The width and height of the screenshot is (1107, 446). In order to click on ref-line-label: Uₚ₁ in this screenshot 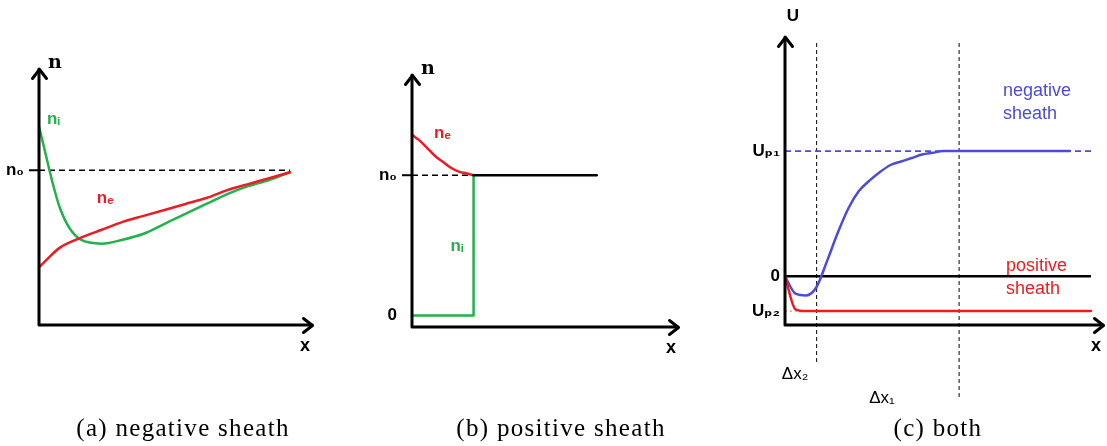, I will do `click(766, 150)`.